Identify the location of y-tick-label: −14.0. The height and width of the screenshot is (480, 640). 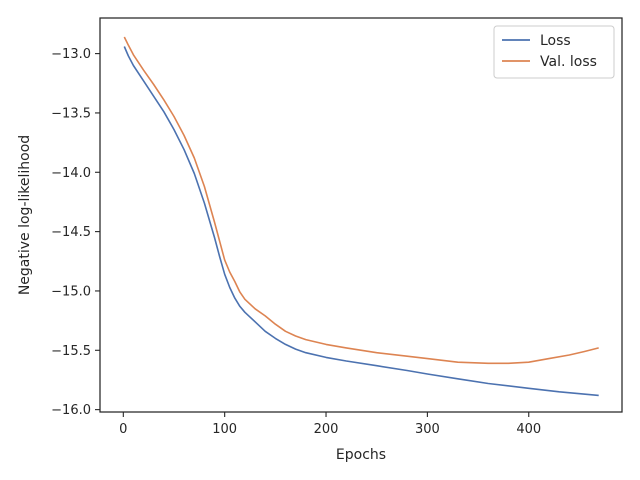
(71, 173).